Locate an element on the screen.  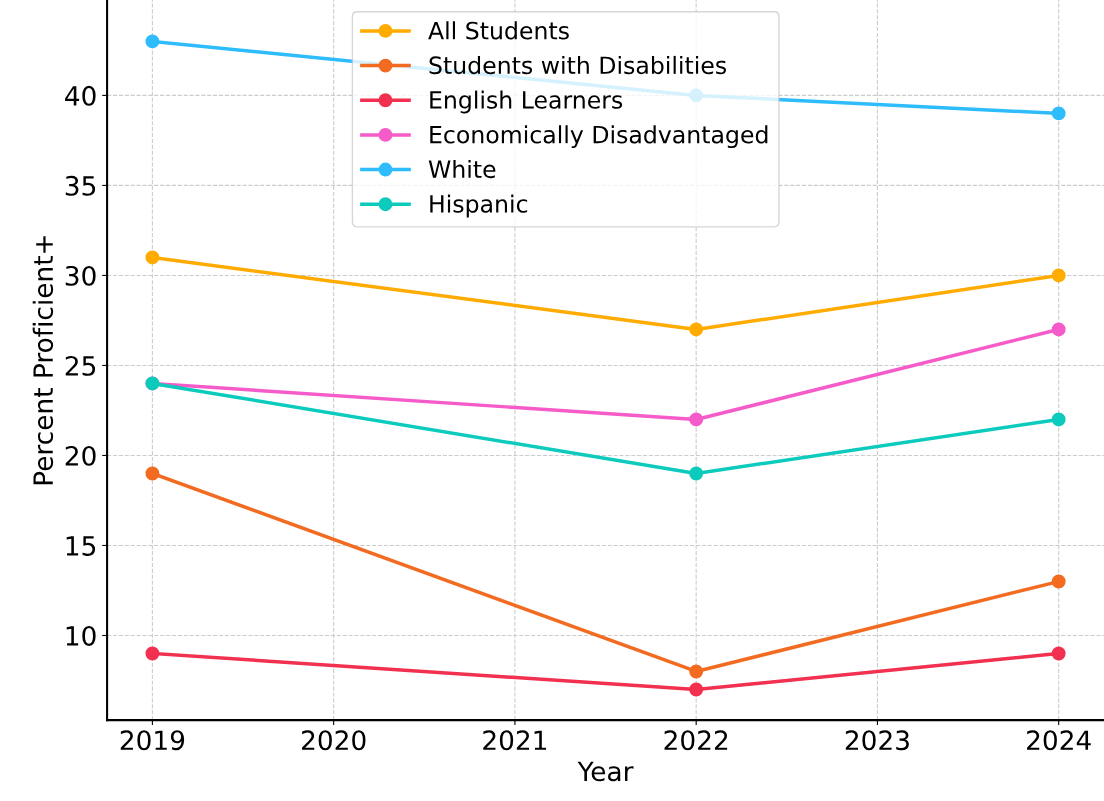
x-tick-label: 2020 is located at coordinates (334, 740).